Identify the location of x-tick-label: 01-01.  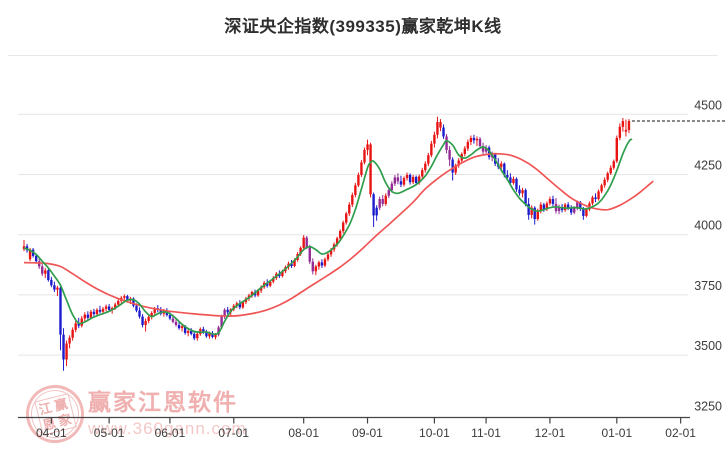
(616, 433).